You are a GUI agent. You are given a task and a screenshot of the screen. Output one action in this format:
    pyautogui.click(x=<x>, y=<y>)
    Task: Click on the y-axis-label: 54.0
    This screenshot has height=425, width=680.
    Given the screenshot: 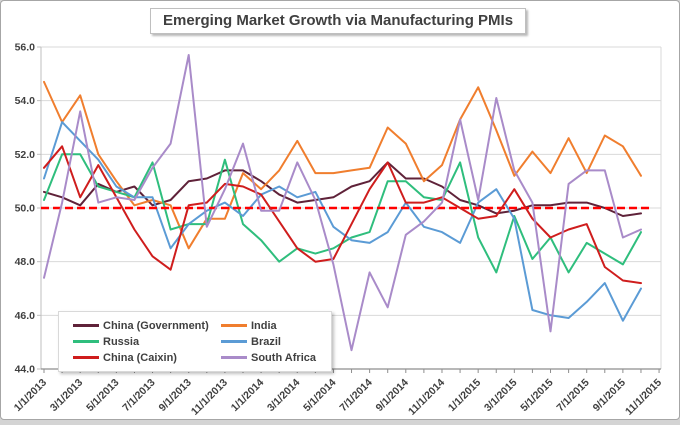 What is the action you would take?
    pyautogui.click(x=25, y=101)
    